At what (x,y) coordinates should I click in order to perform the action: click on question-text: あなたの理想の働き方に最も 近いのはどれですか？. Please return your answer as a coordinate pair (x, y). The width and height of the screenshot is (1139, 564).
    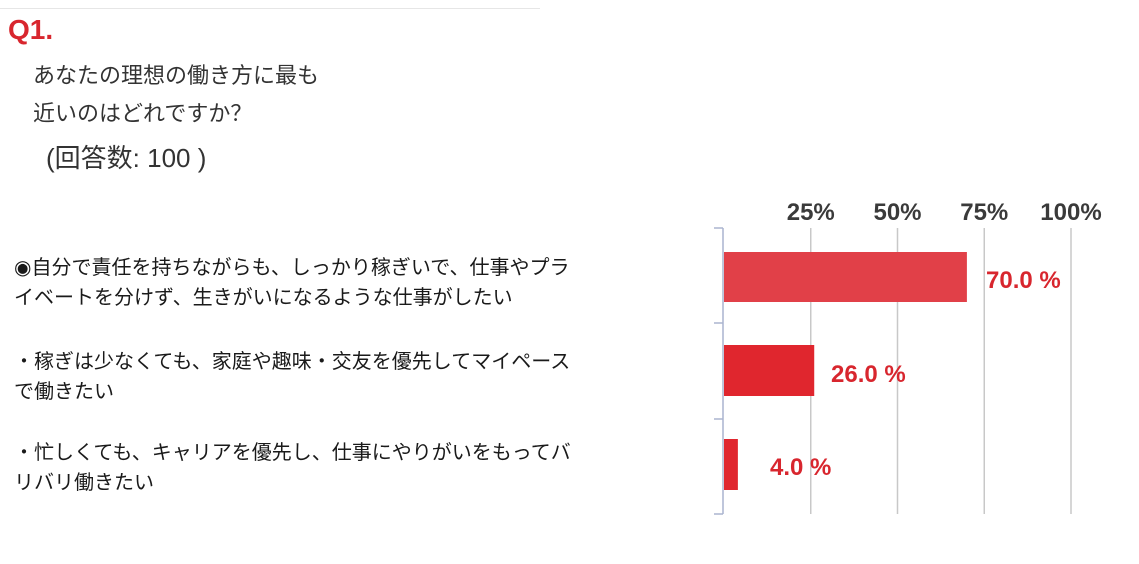
    Looking at the image, I should click on (176, 96).